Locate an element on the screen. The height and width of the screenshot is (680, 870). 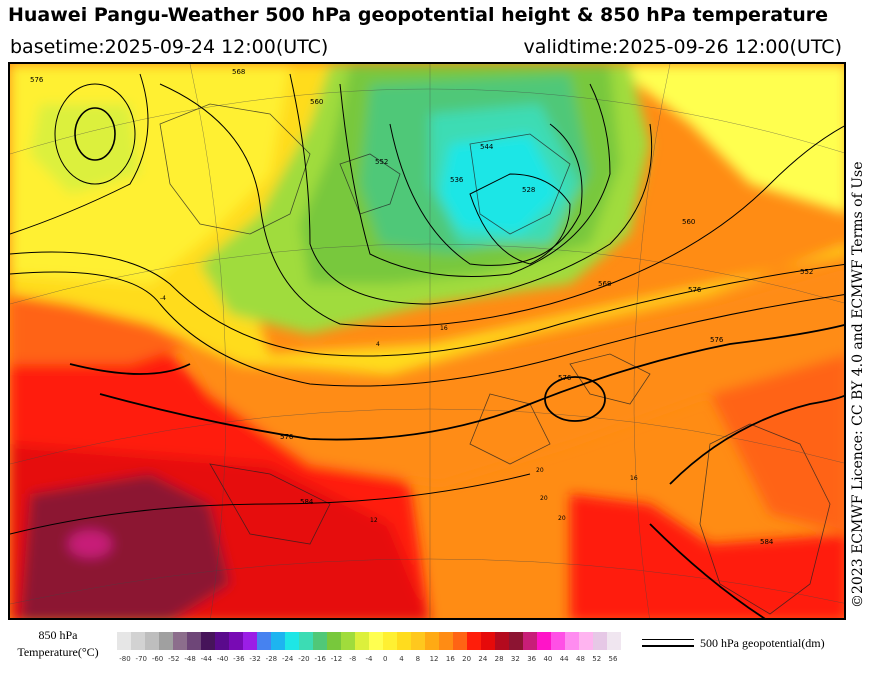
geopotential-legend-lines is located at coordinates (668, 643).